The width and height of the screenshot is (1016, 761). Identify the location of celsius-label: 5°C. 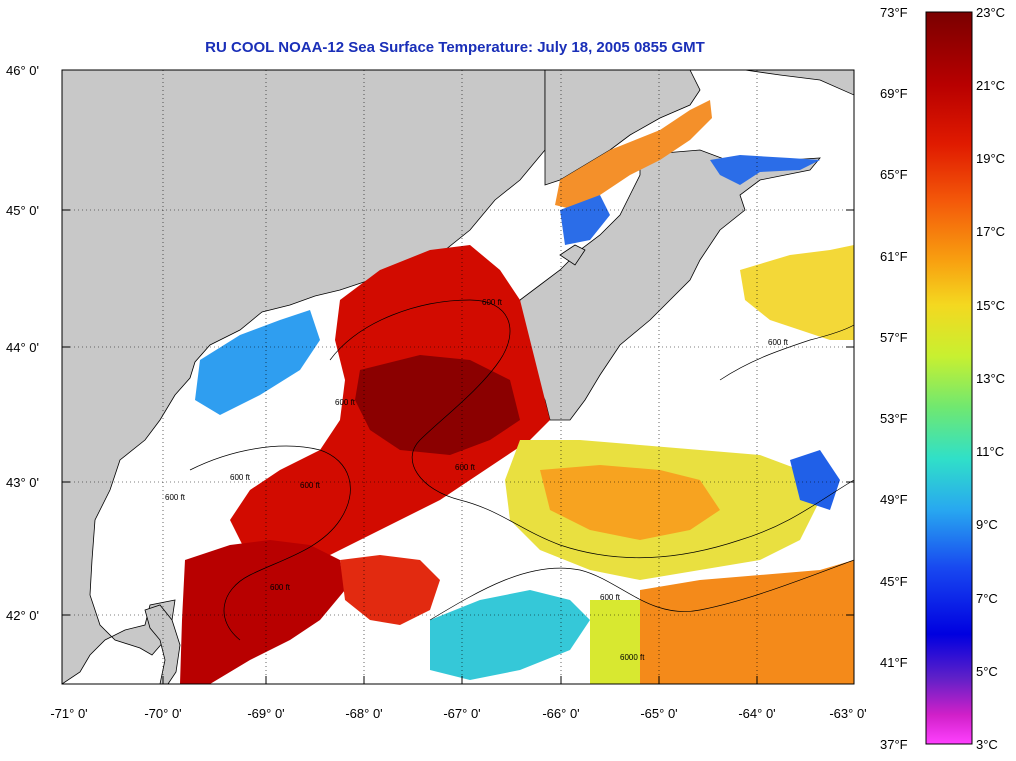
(987, 671).